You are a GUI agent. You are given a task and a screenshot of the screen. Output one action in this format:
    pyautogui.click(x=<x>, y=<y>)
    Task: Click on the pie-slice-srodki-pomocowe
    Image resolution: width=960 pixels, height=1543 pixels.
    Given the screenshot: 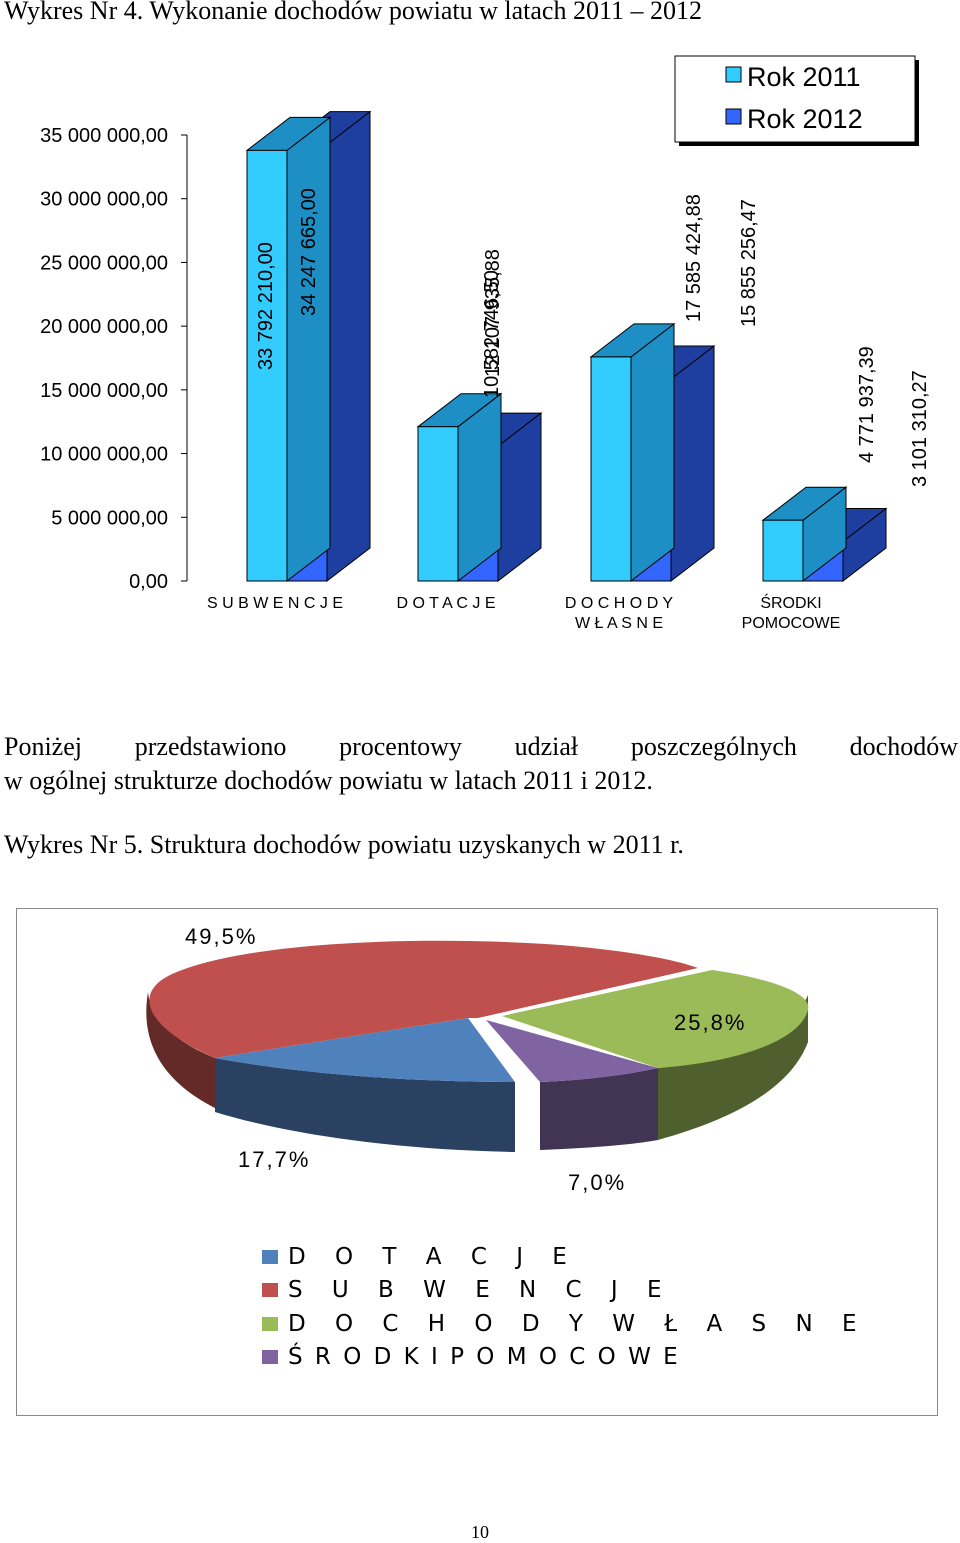 What is the action you would take?
    pyautogui.click(x=572, y=1085)
    